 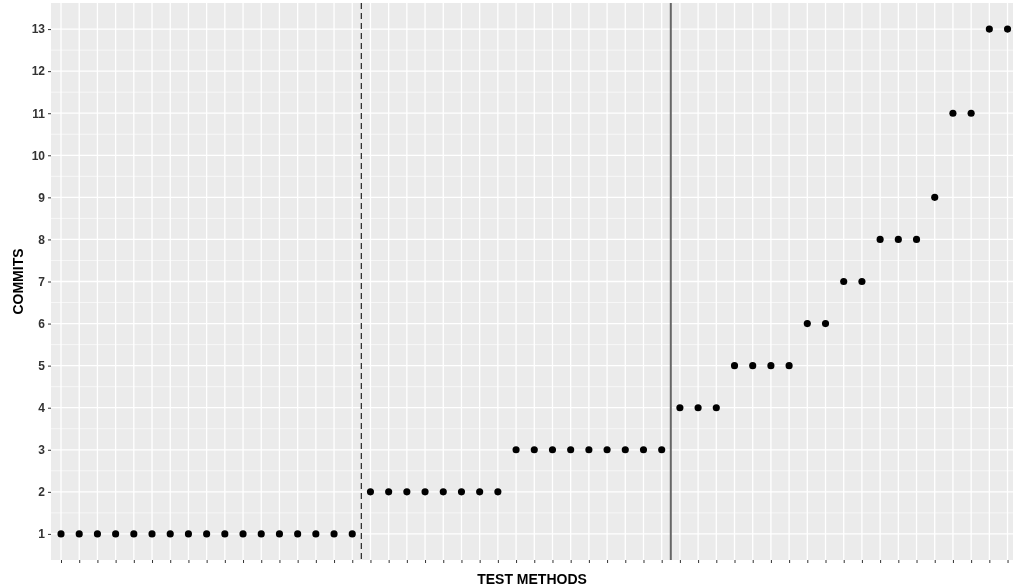 What do you see at coordinates (39, 113) in the screenshot?
I see `y-tick-label: 11` at bounding box center [39, 113].